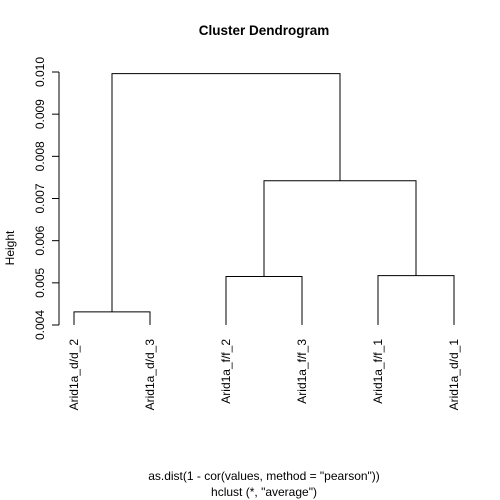 The width and height of the screenshot is (500, 500). Describe the element at coordinates (40, 282) in the screenshot. I see `y-tick-label: 0.005` at that location.